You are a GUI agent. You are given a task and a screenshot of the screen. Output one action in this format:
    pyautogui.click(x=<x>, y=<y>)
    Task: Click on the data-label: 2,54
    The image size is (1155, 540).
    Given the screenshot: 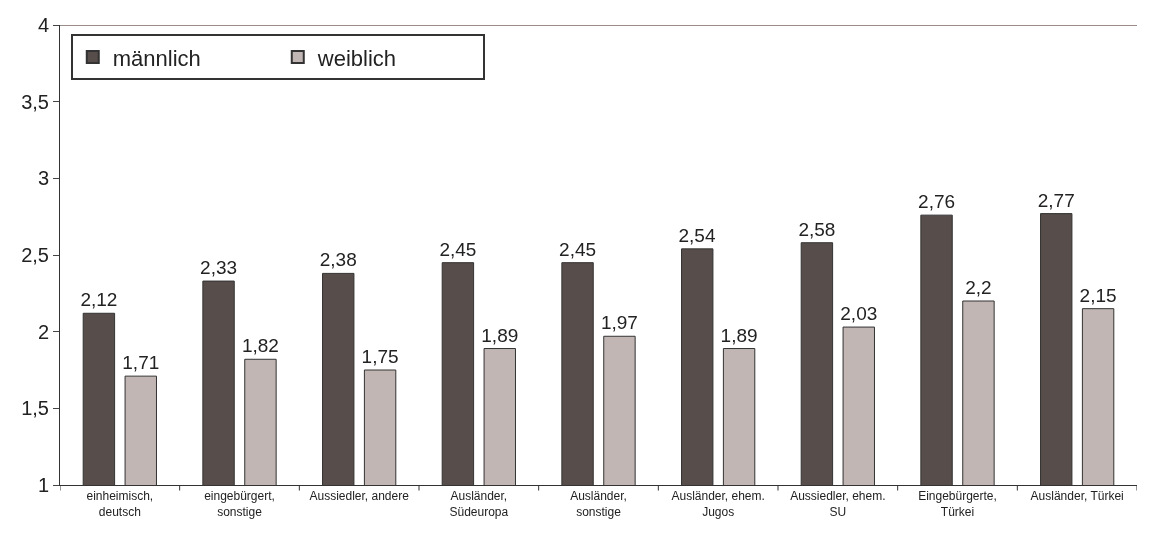 What is the action you would take?
    pyautogui.click(x=697, y=235)
    